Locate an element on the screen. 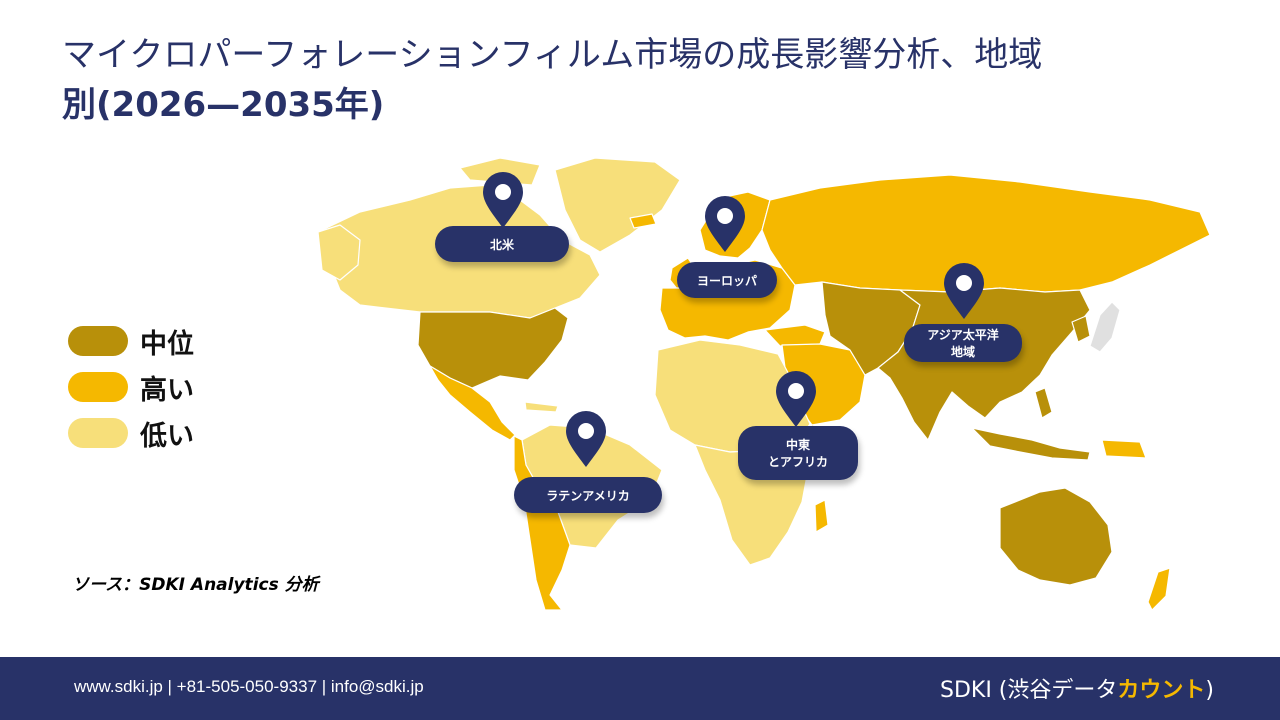  region-label-asia-pacific-line1: アジア太平洋 is located at coordinates (963, 335).